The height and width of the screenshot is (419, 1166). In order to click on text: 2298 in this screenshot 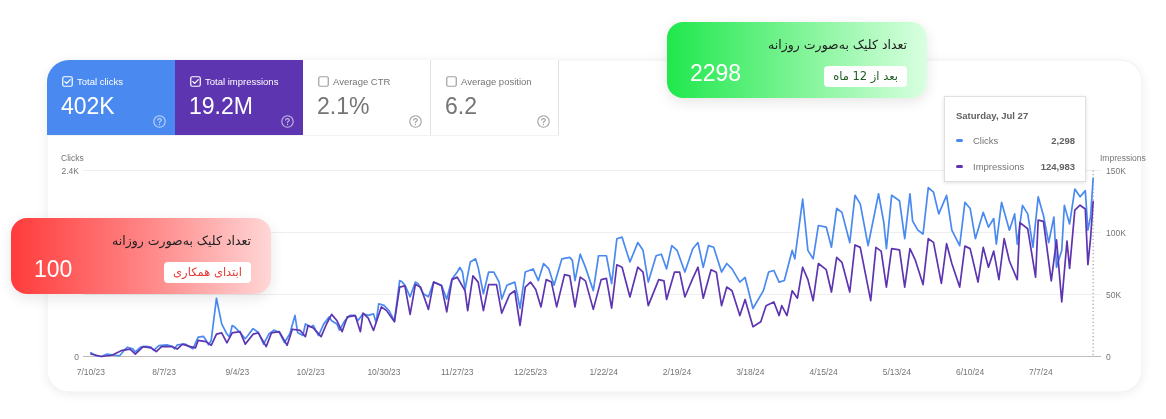, I will do `click(716, 73)`.